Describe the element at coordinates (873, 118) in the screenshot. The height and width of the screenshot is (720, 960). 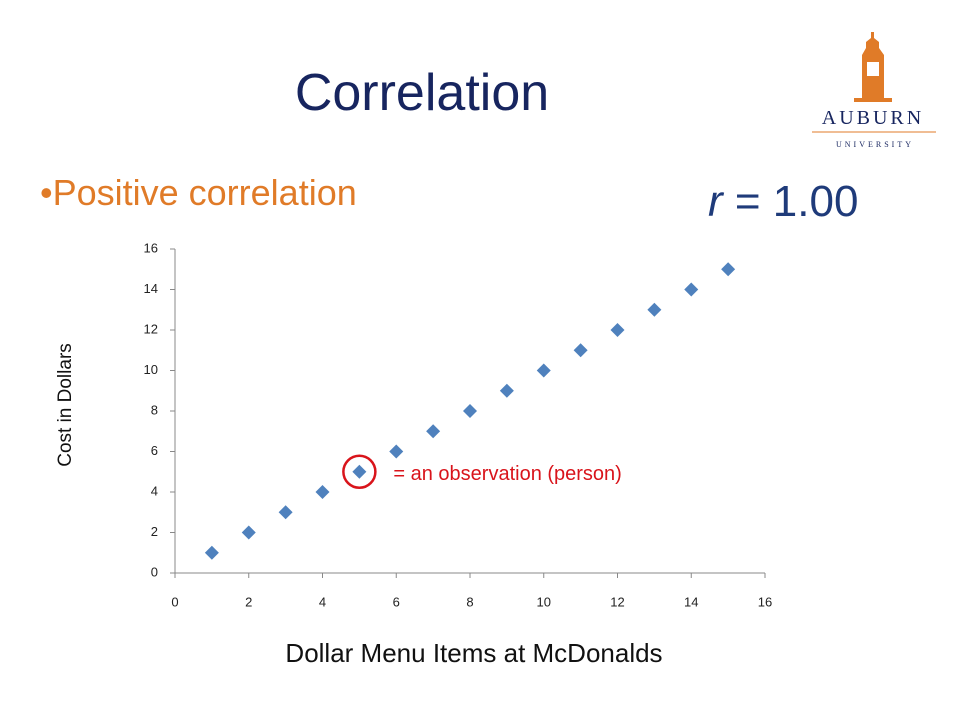
I see `logo-name: AUBURN` at that location.